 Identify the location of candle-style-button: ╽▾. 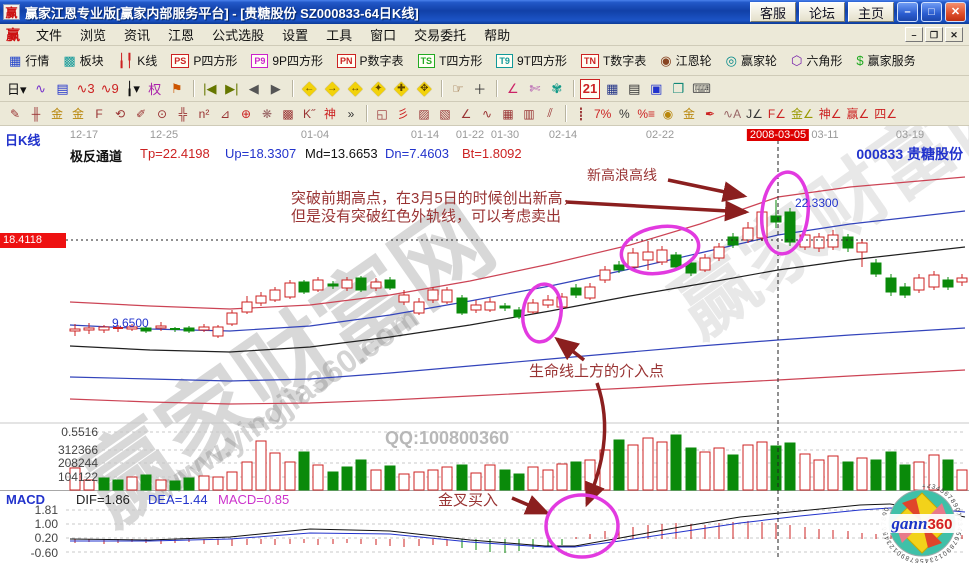
(132, 88).